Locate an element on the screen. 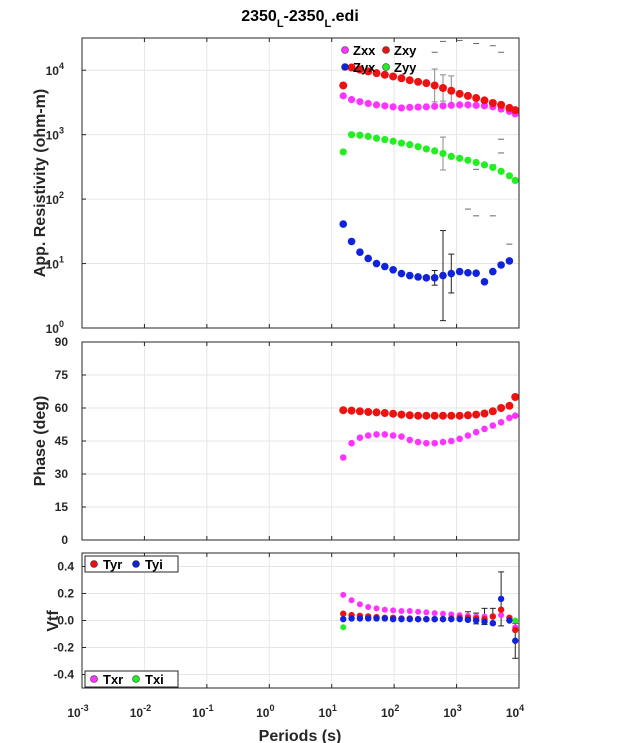  legend-label-zyx: Zyx is located at coordinates (364, 67).